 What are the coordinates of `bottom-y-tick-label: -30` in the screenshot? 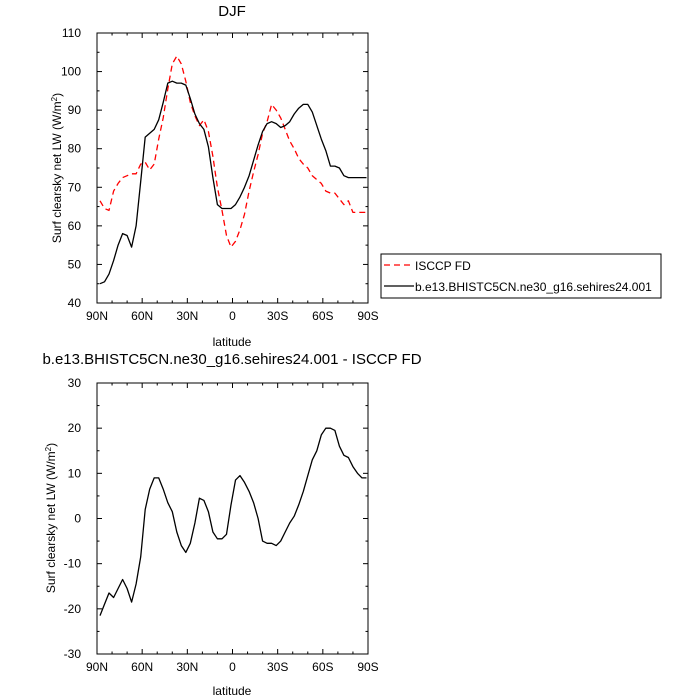 It's located at (73, 654).